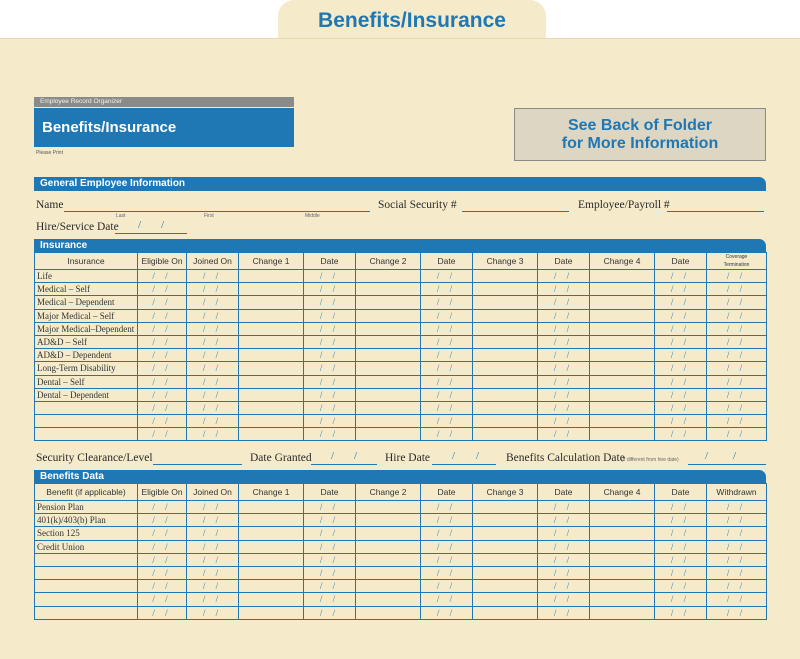 The height and width of the screenshot is (659, 800). I want to click on date-granted-field, so click(344, 464).